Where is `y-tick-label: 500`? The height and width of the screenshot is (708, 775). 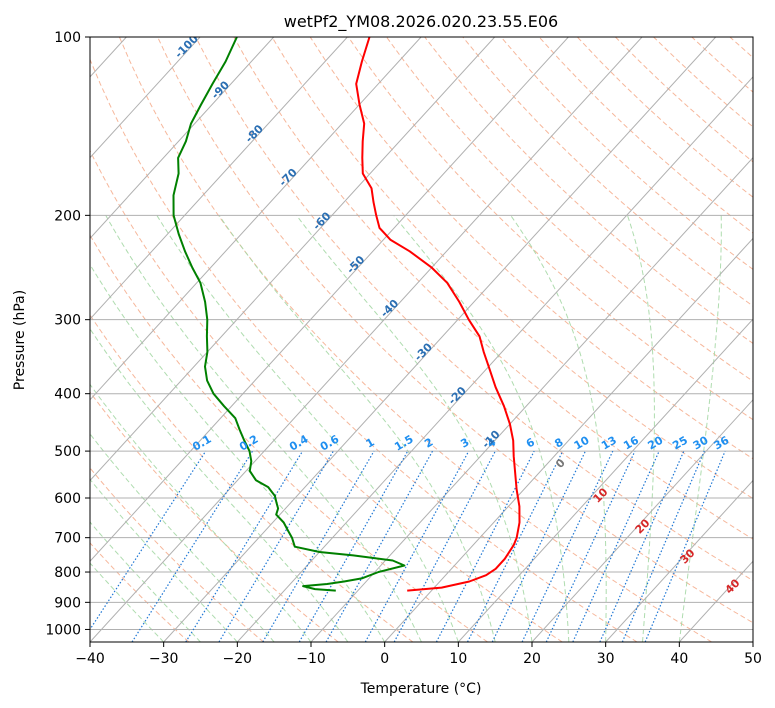 y-tick-label: 500 is located at coordinates (67, 452).